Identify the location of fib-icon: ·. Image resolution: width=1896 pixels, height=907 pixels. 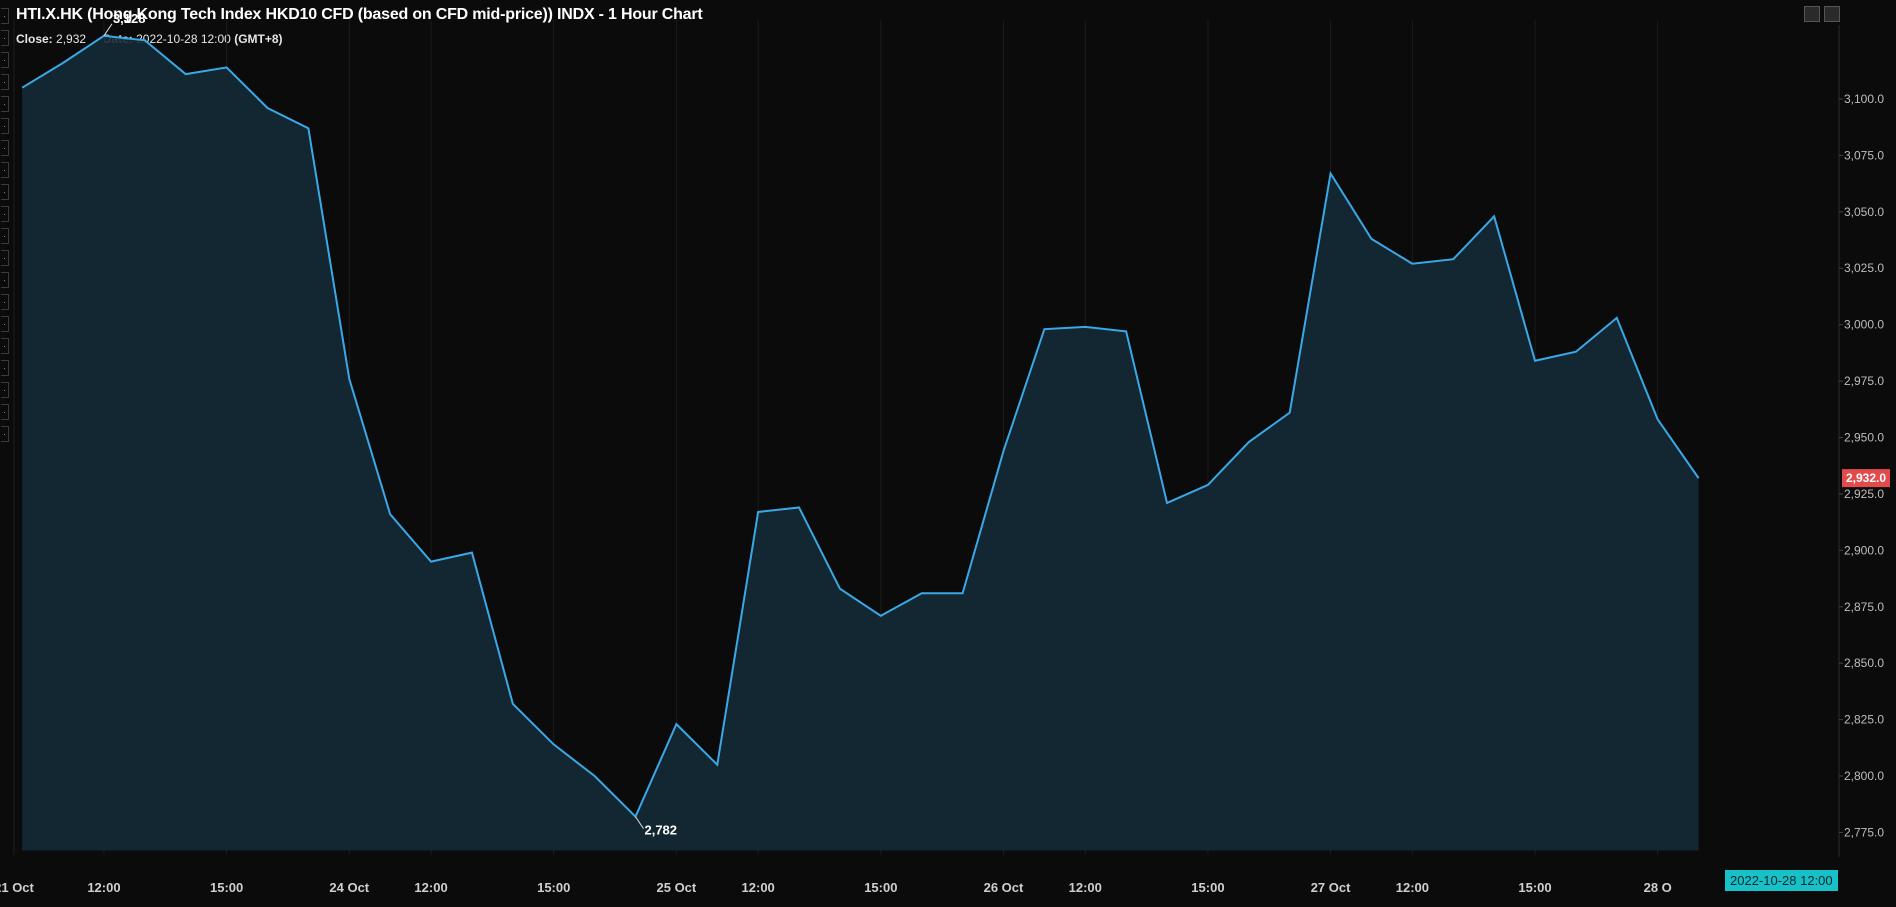
(5, 214).